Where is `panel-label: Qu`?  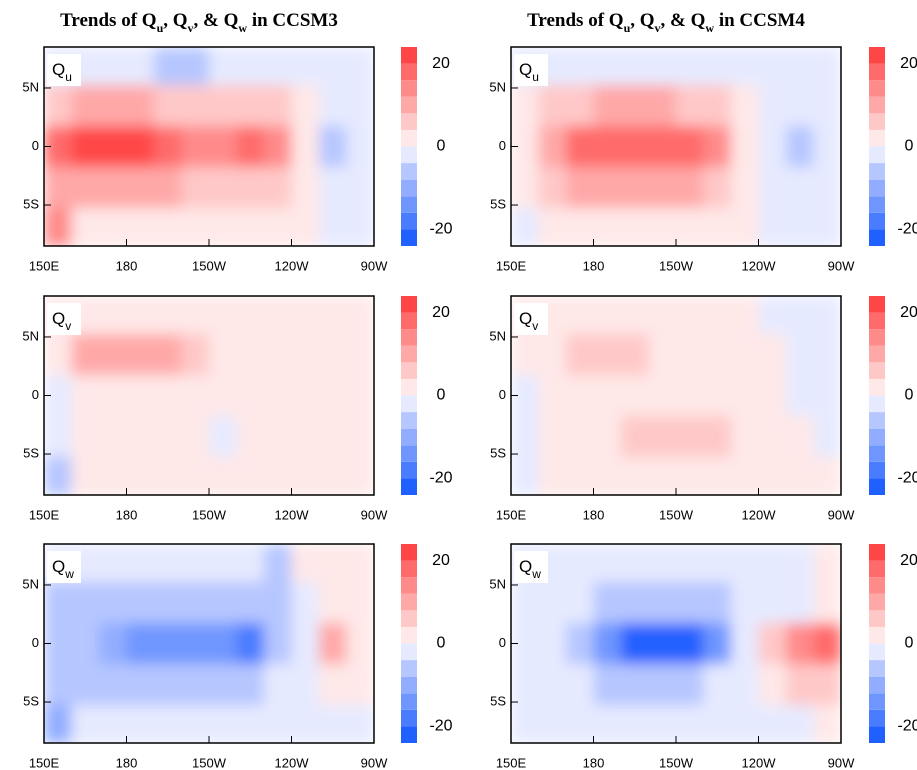
panel-label: Qu is located at coordinates (62, 72).